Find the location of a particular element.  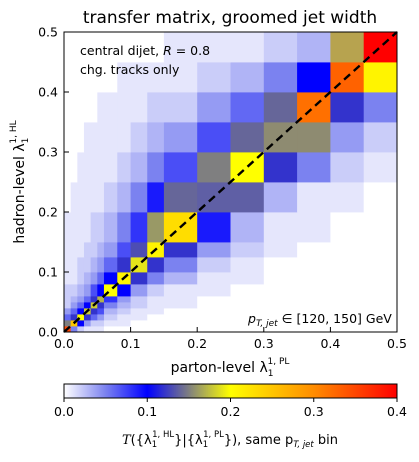

x-axis-ticks: 0.0 0.1 0.2 0.3 0.4 0.5 is located at coordinates (230, 339).